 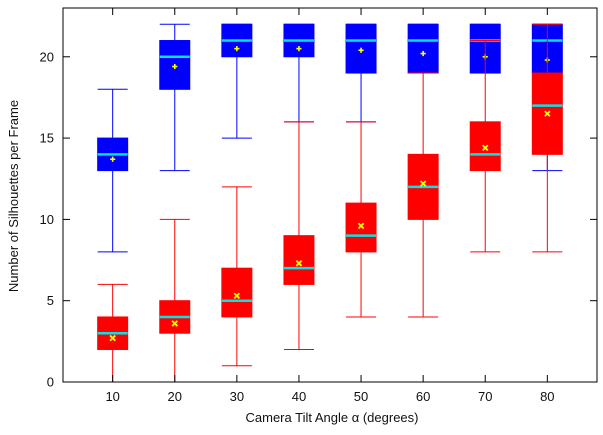 What do you see at coordinates (332, 417) in the screenshot?
I see `x-axis-title: Camera Tilt Angle α (degrees)` at bounding box center [332, 417].